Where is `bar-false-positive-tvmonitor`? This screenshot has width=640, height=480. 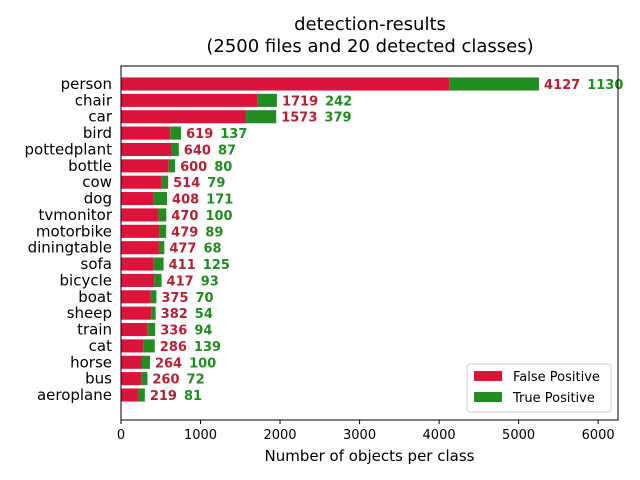 bar-false-positive-tvmonitor is located at coordinates (140, 215).